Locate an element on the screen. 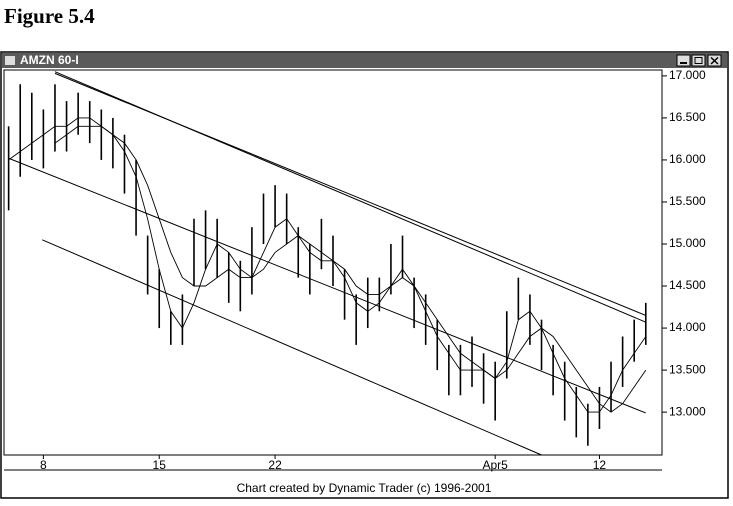 The image size is (733, 506). x-tick-label: 22 is located at coordinates (275, 465).